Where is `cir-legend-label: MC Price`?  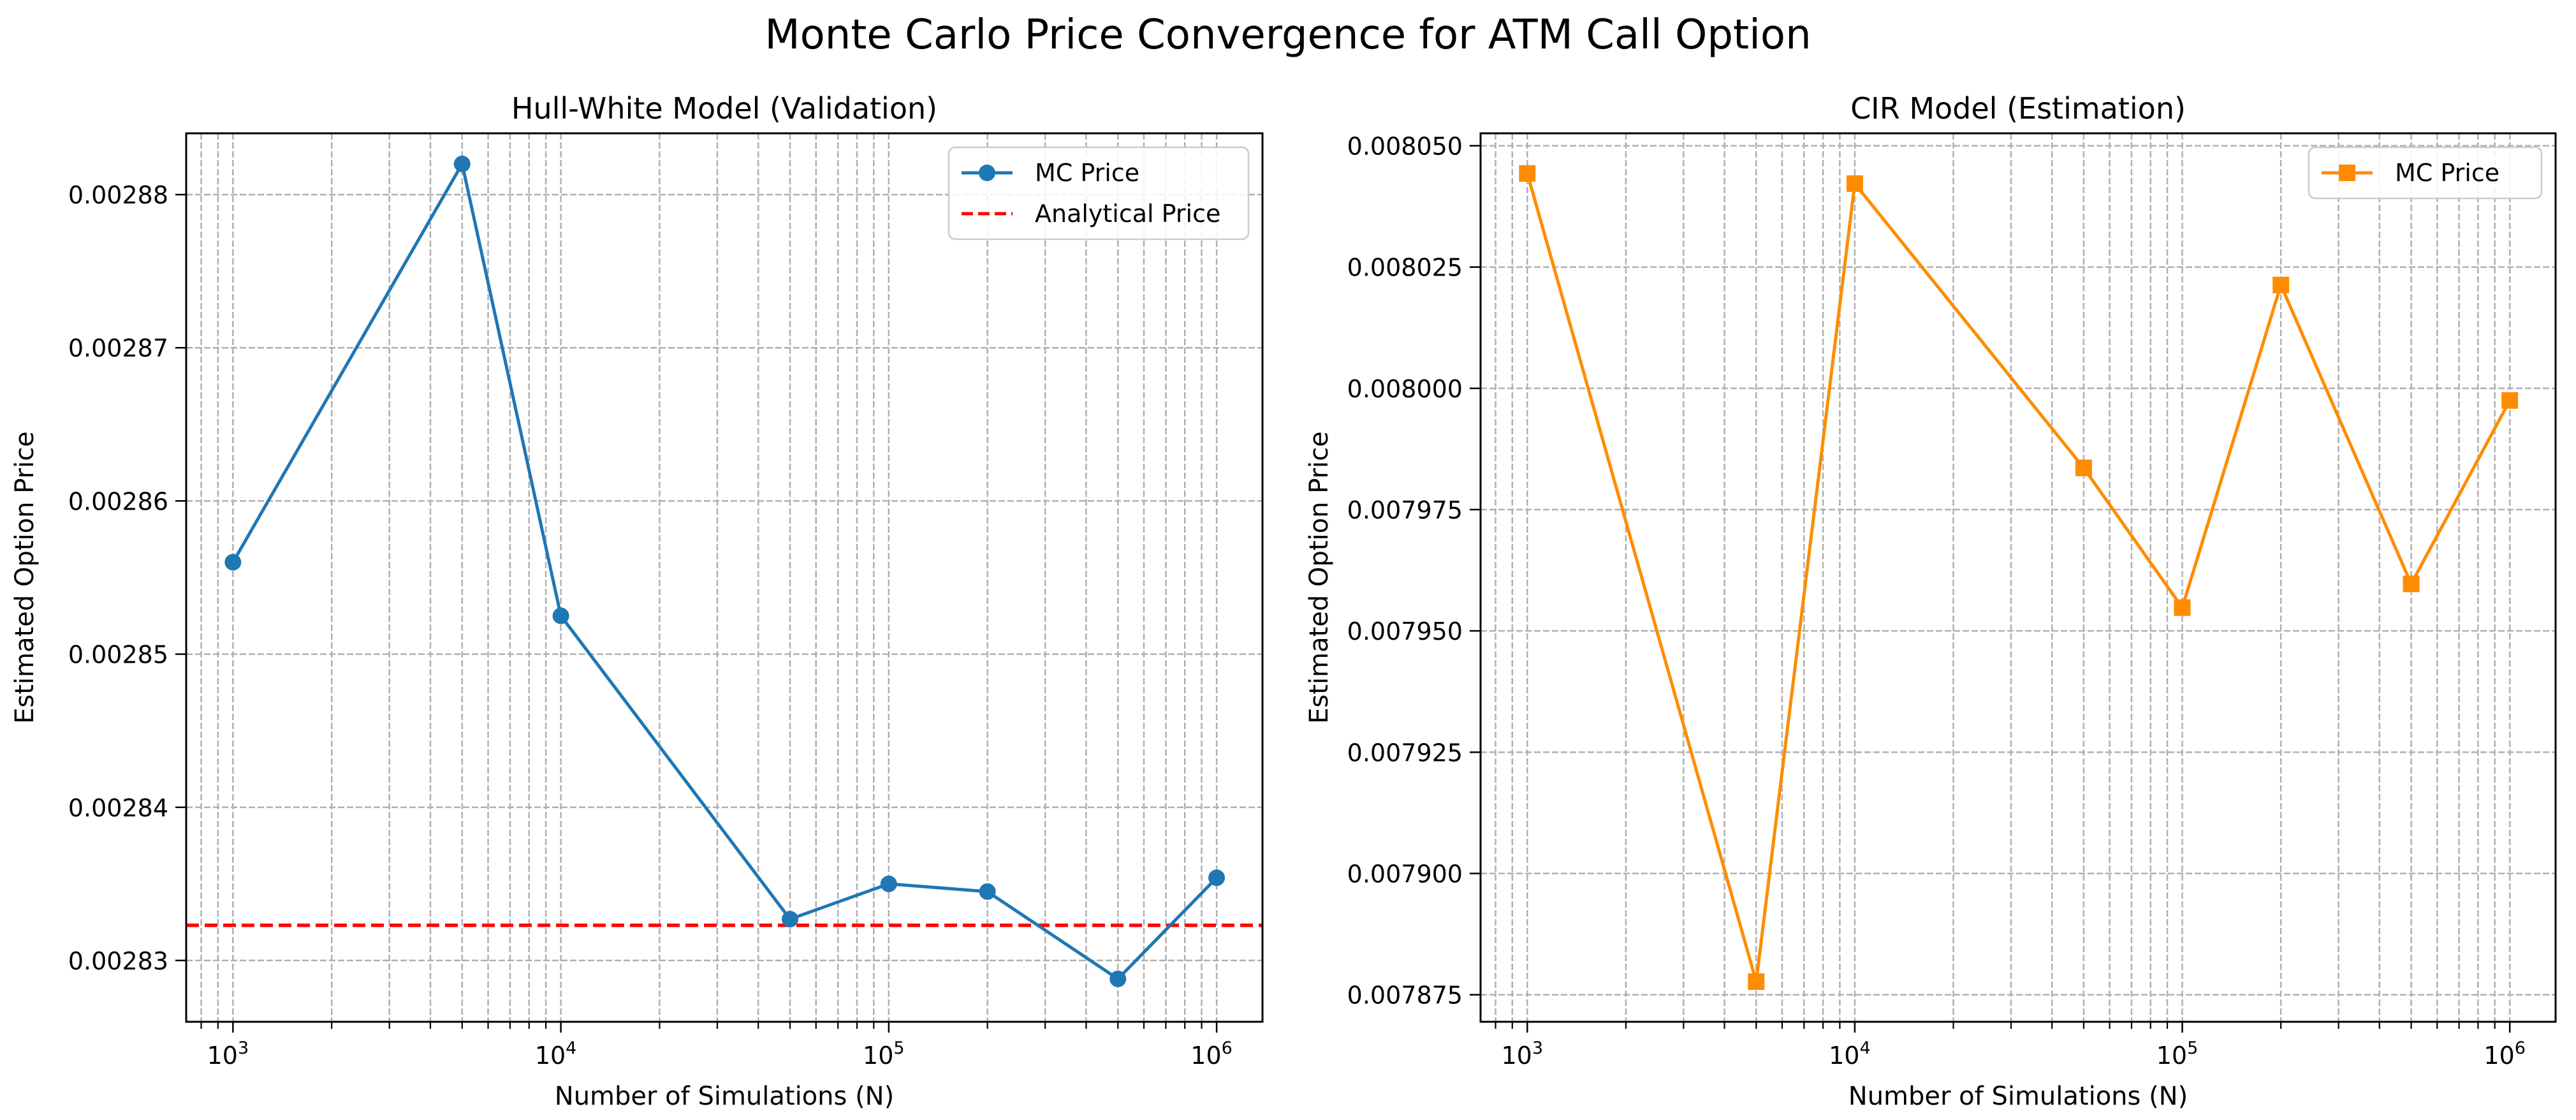
cir-legend-label: MC Price is located at coordinates (2447, 173).